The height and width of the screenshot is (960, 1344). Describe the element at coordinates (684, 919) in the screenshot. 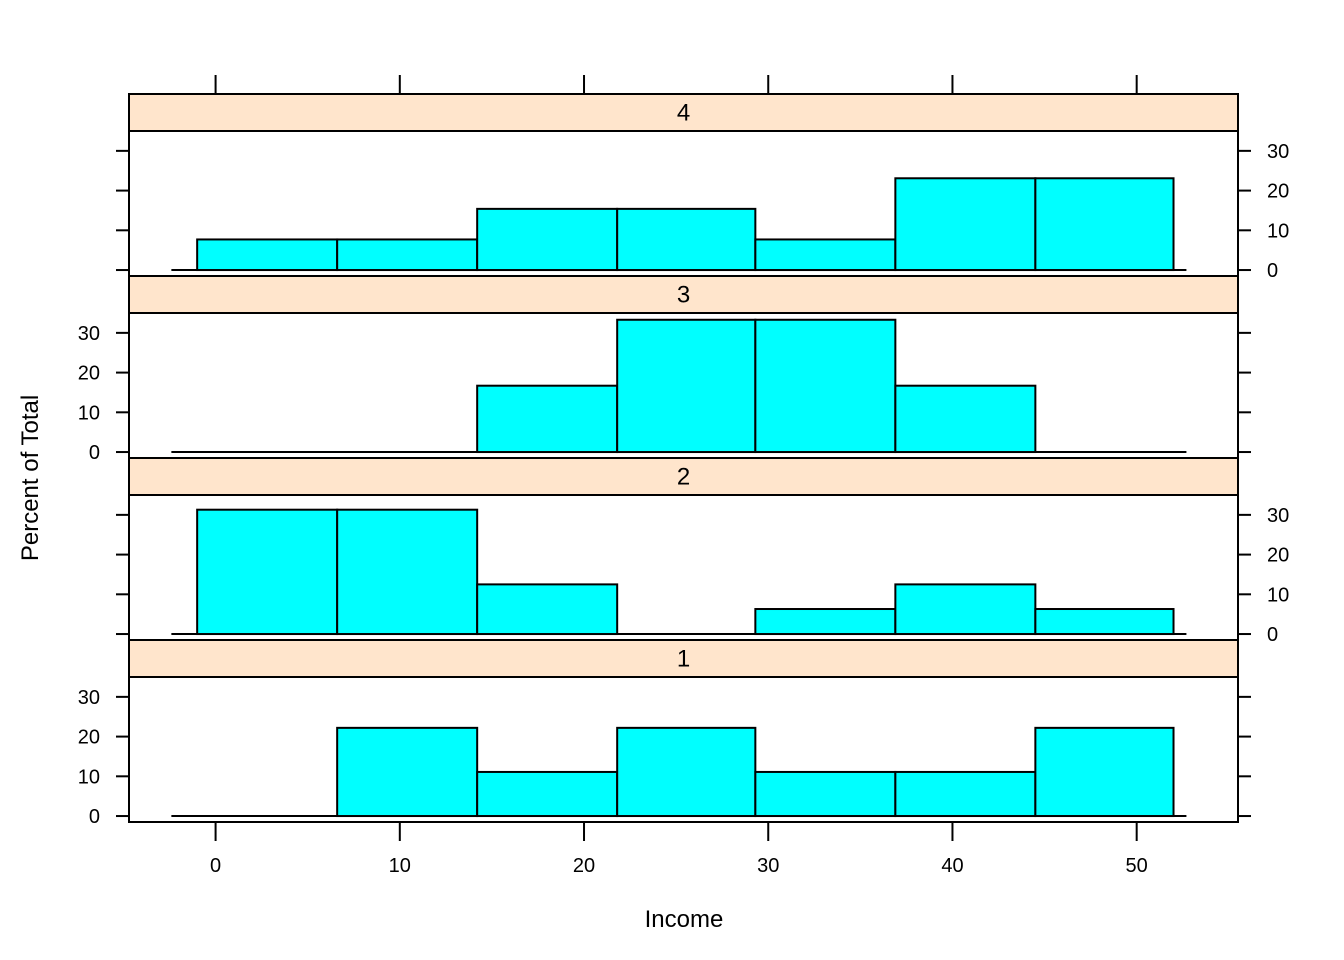

I see `x-axis-title: Income` at that location.